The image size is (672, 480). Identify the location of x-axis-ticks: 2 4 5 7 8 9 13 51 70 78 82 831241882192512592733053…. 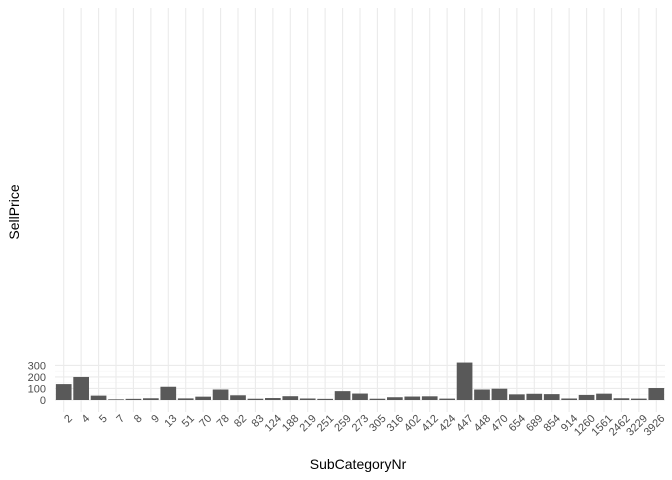
(364, 426).